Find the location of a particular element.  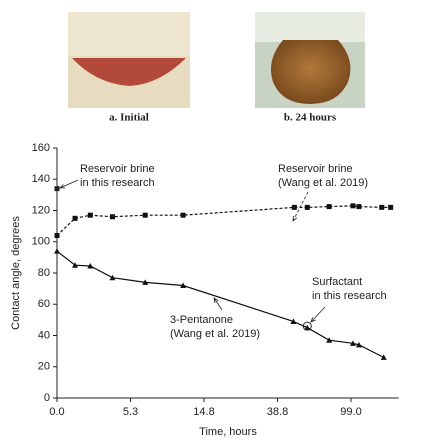

y-tick-label: 120 is located at coordinates (41, 210).